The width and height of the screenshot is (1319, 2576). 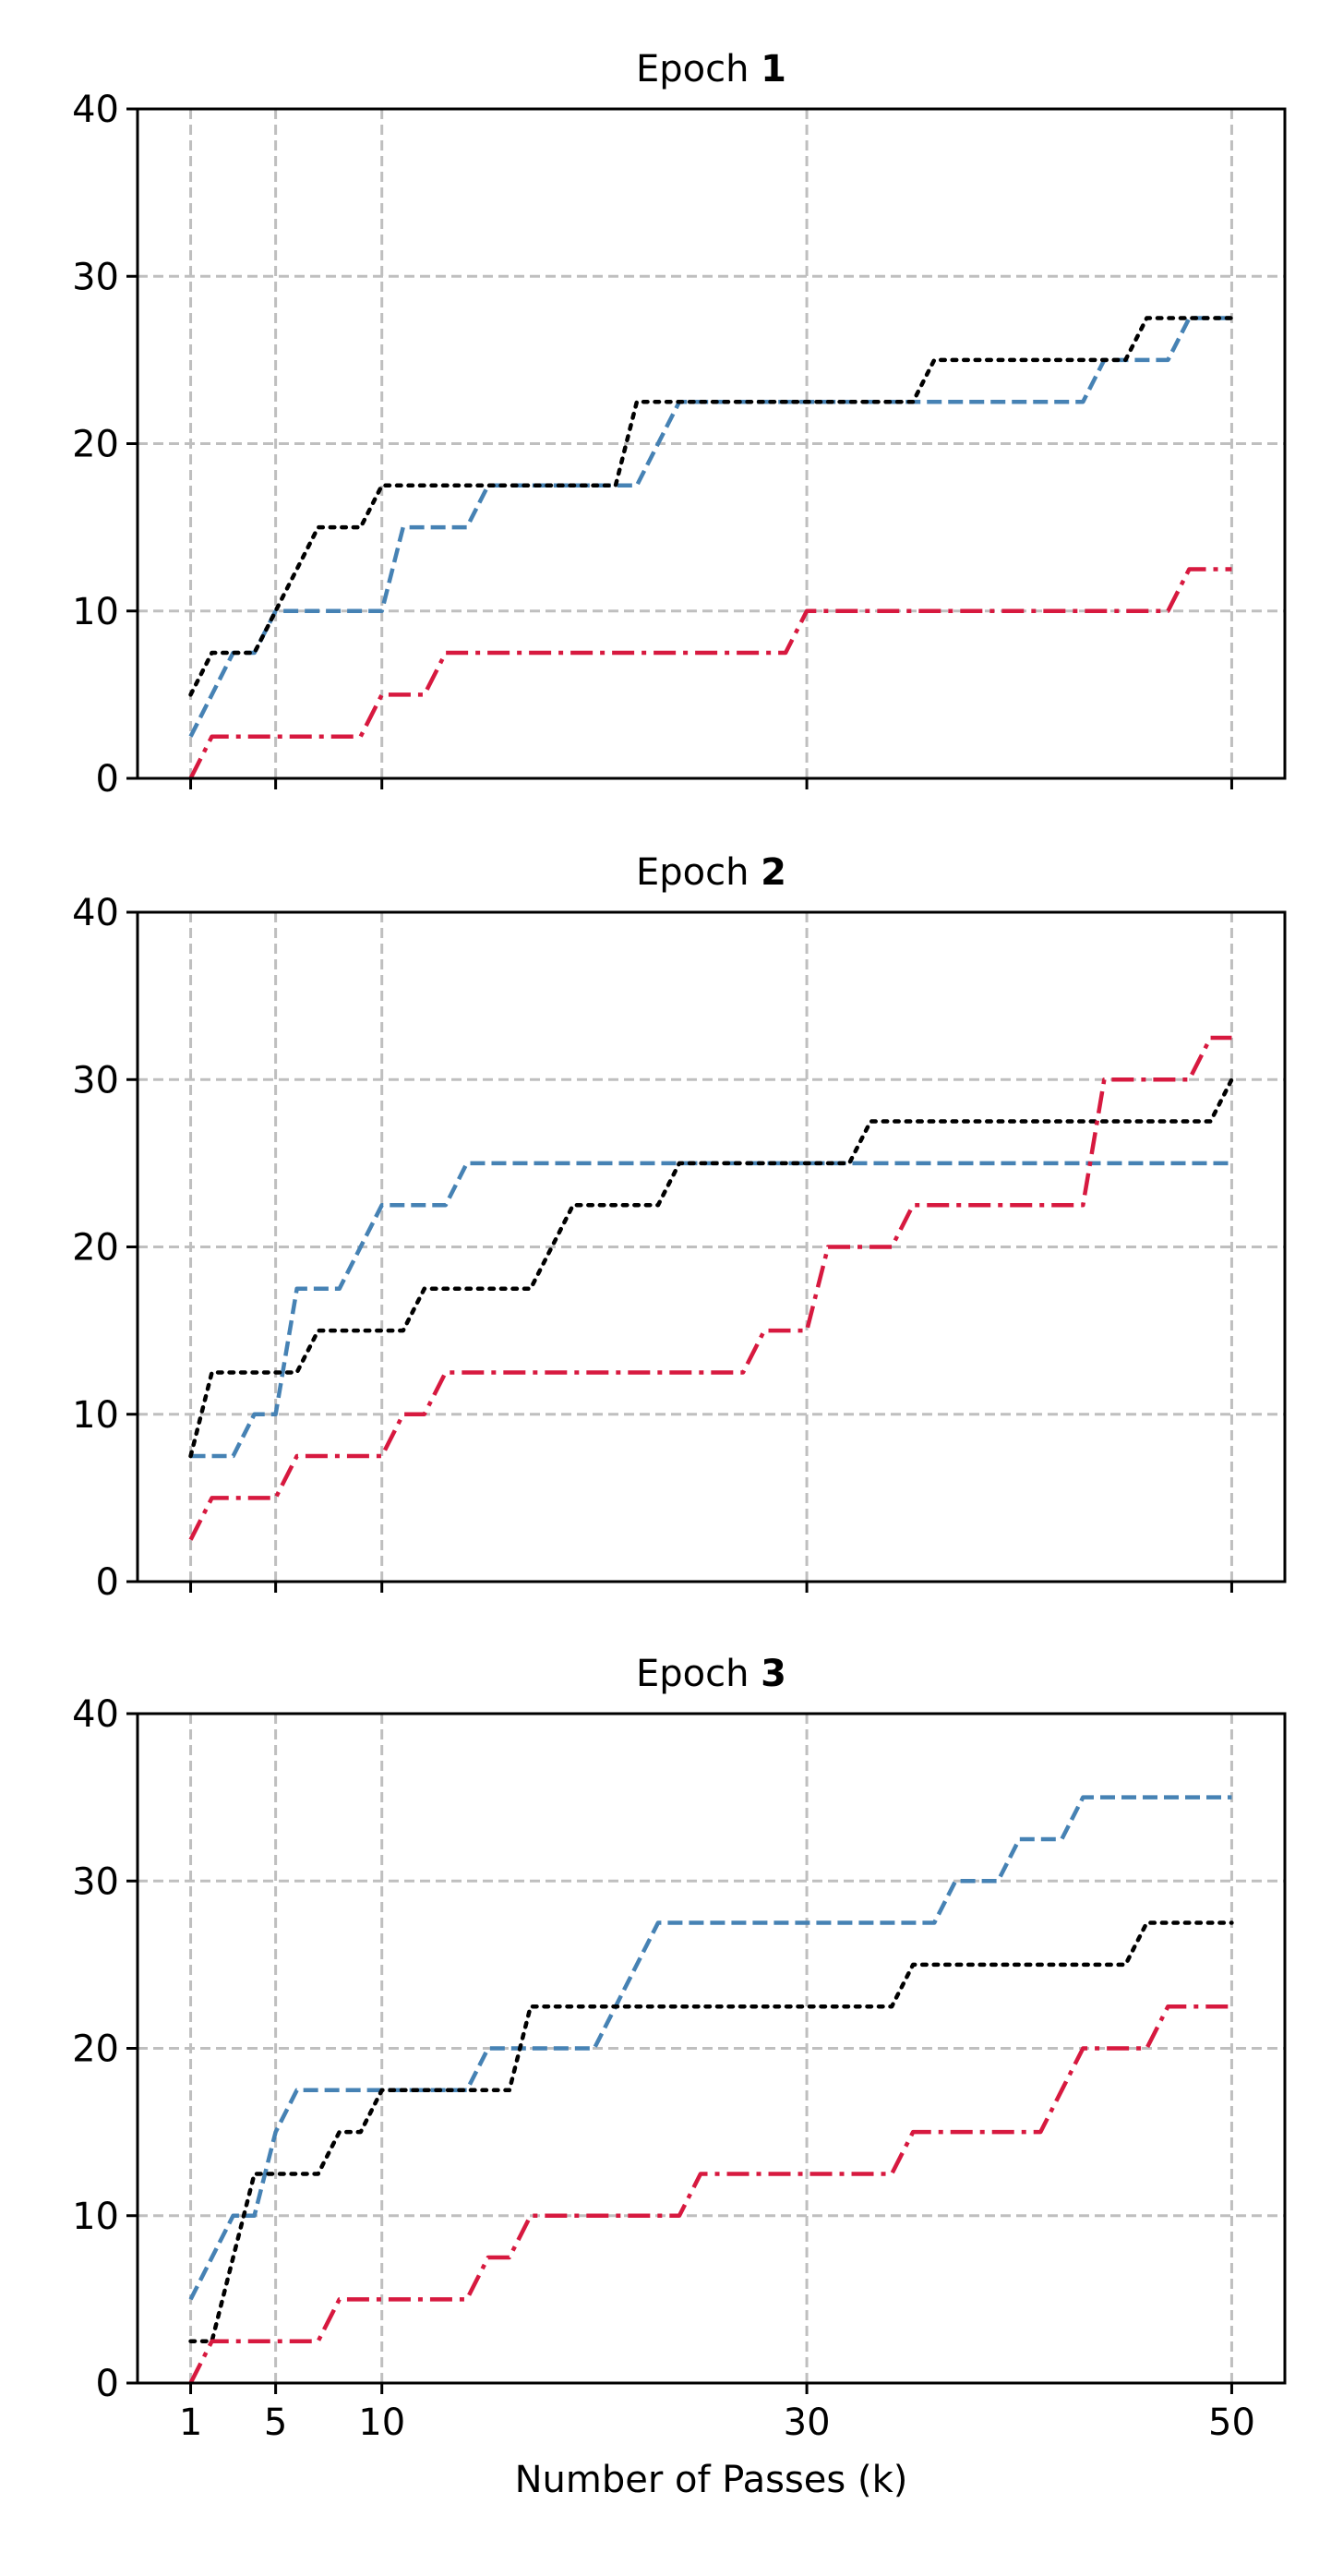 I want to click on x-axis-label: Number of Passes (k), so click(x=711, y=2480).